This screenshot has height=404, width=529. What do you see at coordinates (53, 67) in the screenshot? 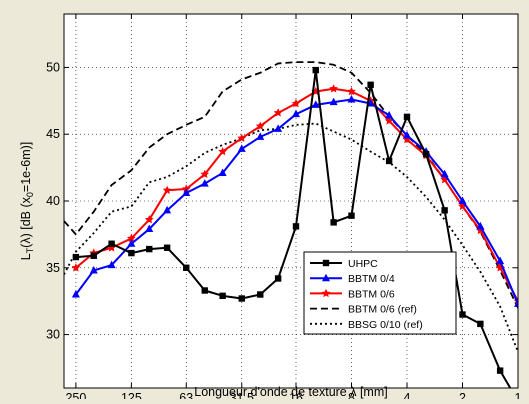
I see `y-tick-label: 50` at bounding box center [53, 67].